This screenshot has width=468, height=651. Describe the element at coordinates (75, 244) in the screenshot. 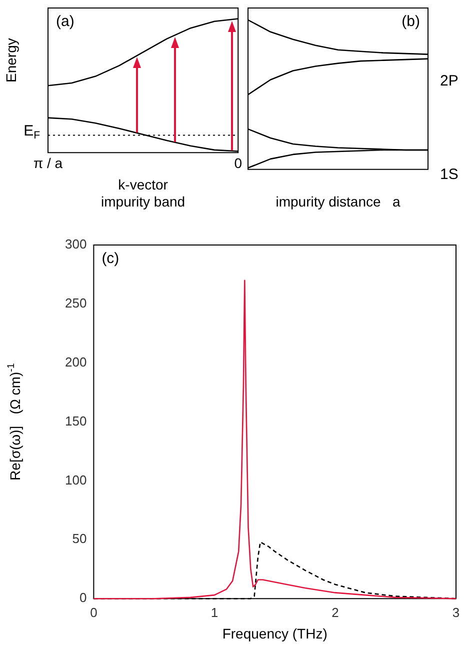

I see `y-tick-label: 300` at that location.